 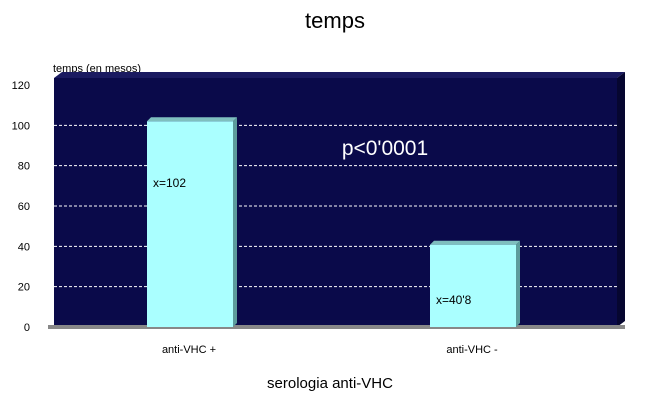 I want to click on y-tick-label: 80, so click(x=24, y=167).